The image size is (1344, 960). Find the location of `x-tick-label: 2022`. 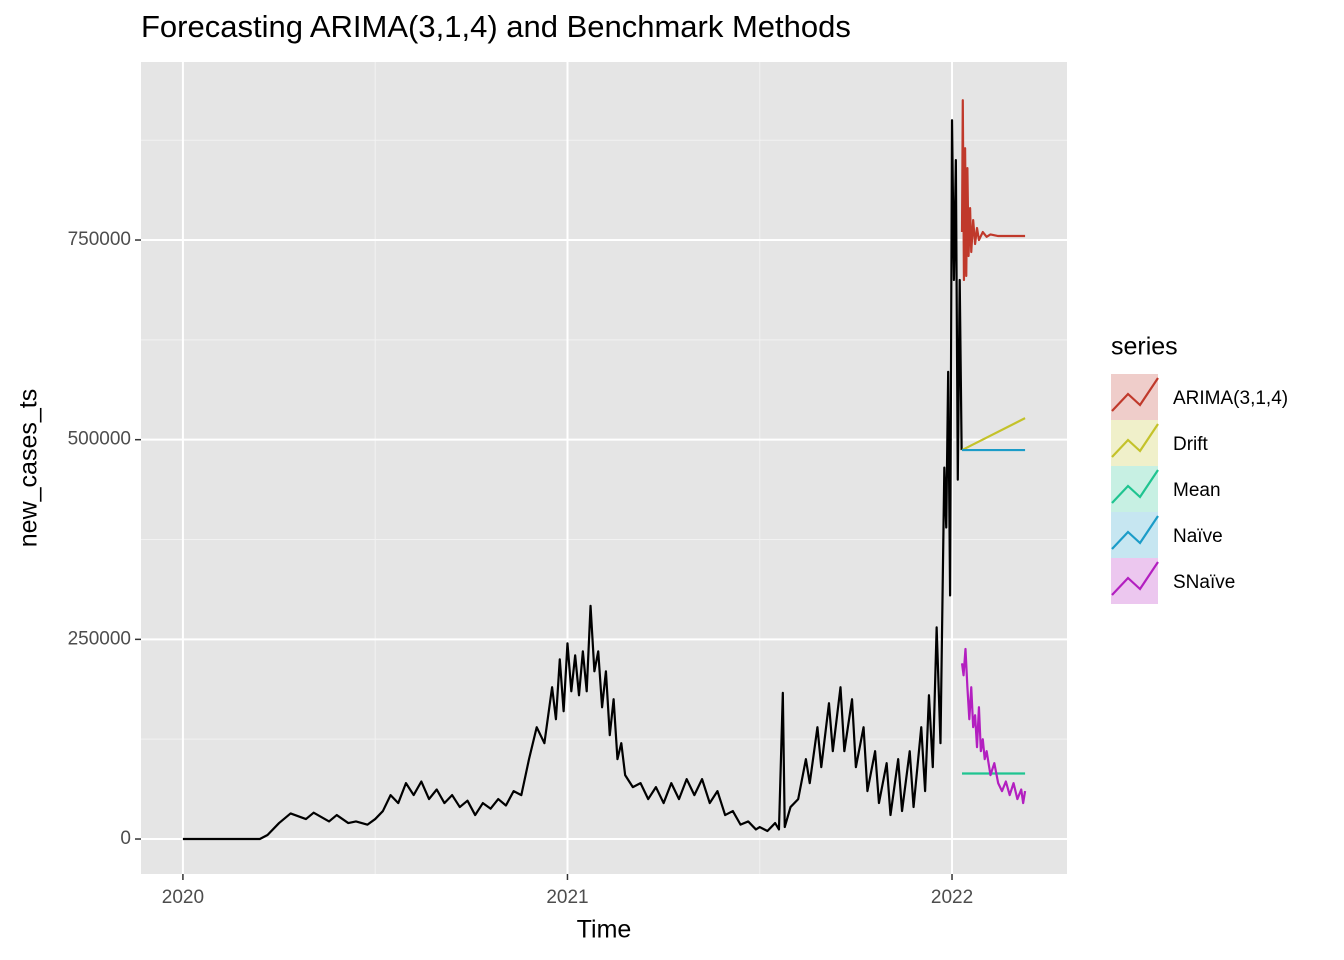

x-tick-label: 2022 is located at coordinates (952, 897).